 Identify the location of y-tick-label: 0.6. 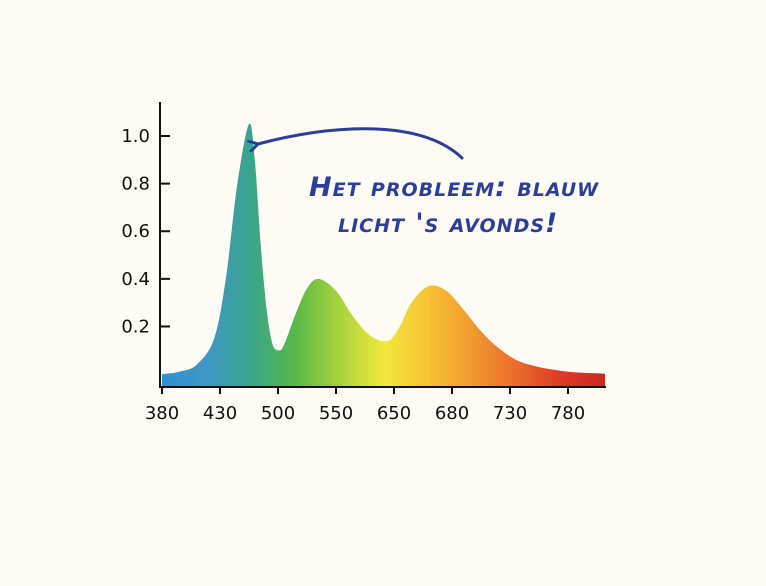
(135, 231).